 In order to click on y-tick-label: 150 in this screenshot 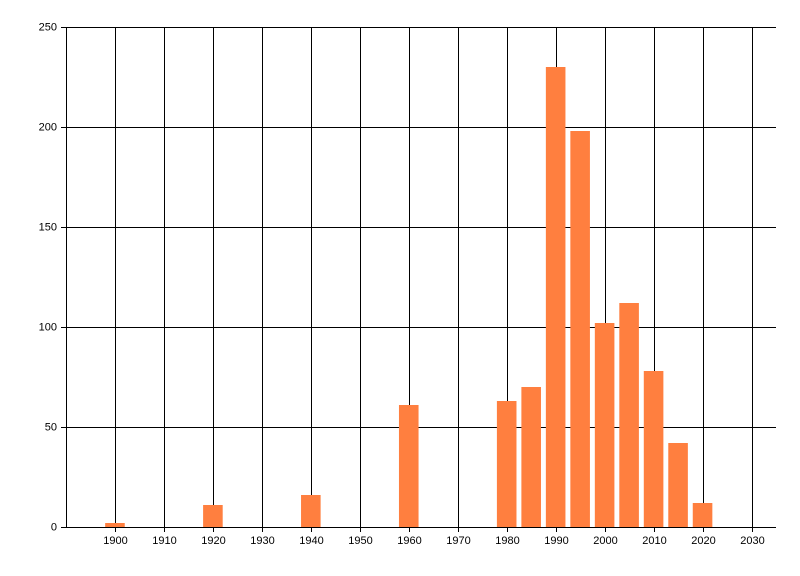, I will do `click(48, 227)`.